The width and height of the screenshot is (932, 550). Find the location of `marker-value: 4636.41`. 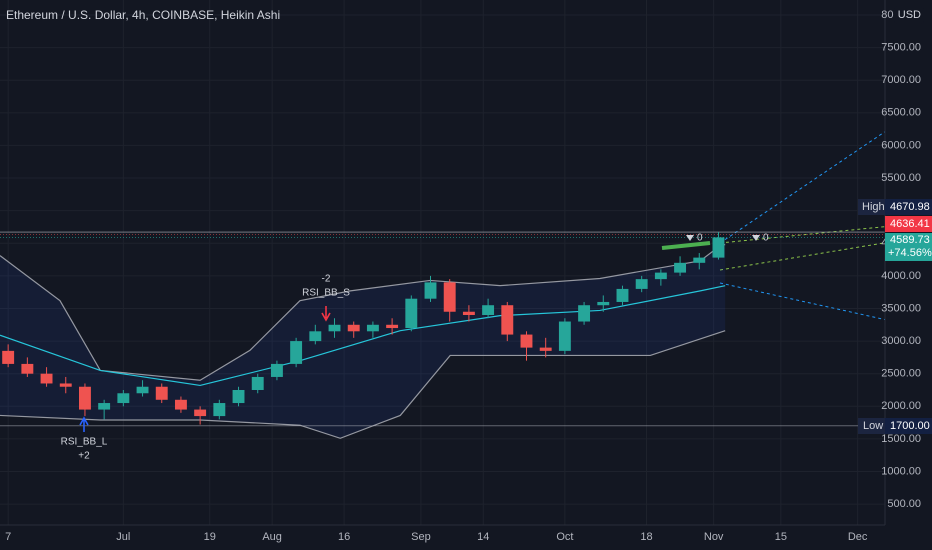

marker-value: 4636.41 is located at coordinates (910, 224).